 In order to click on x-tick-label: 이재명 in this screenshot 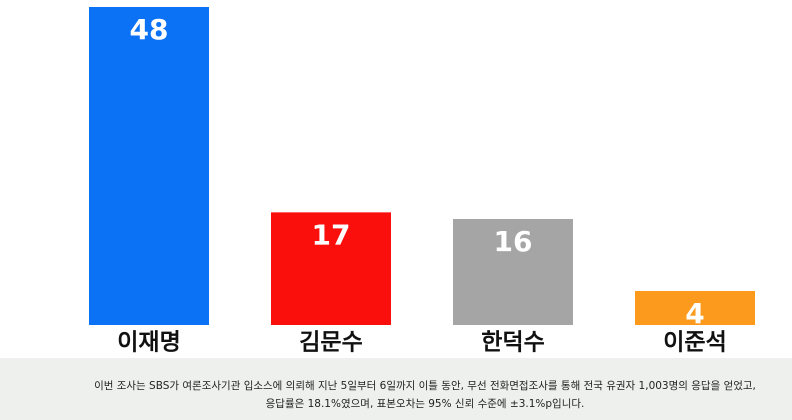, I will do `click(148, 343)`.